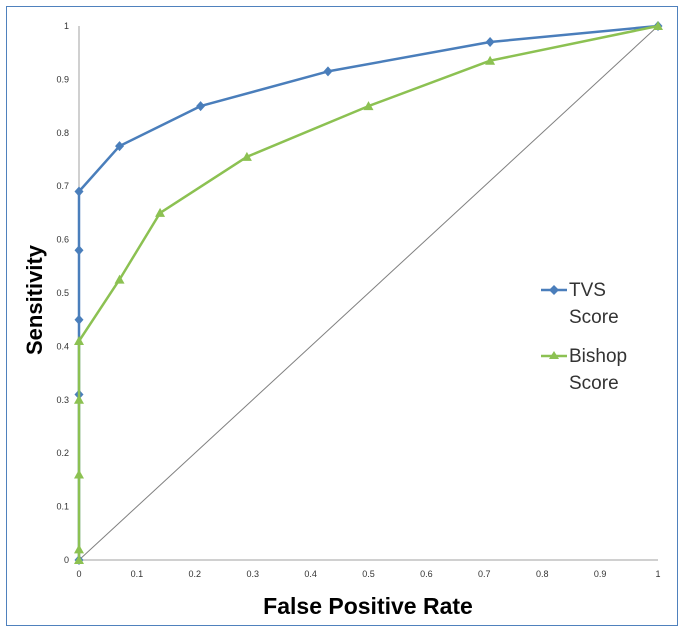 The width and height of the screenshot is (684, 627). Describe the element at coordinates (66, 26) in the screenshot. I see `y-tick-label: 1` at that location.